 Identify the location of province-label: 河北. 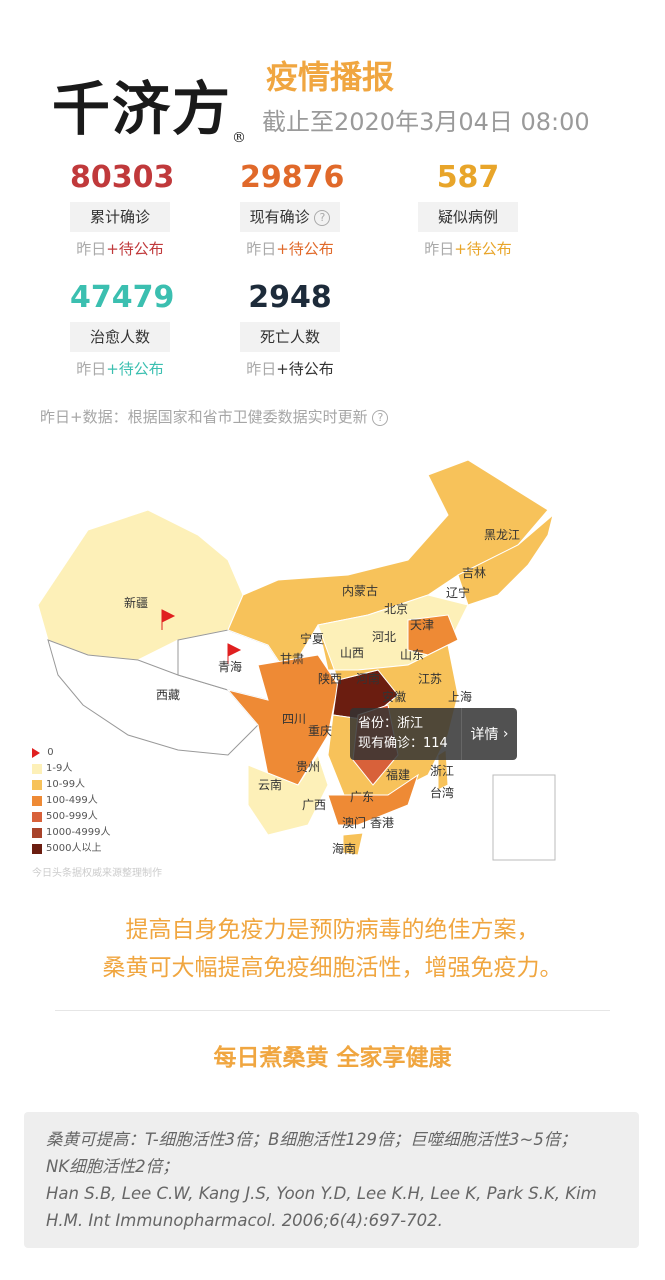
(384, 637).